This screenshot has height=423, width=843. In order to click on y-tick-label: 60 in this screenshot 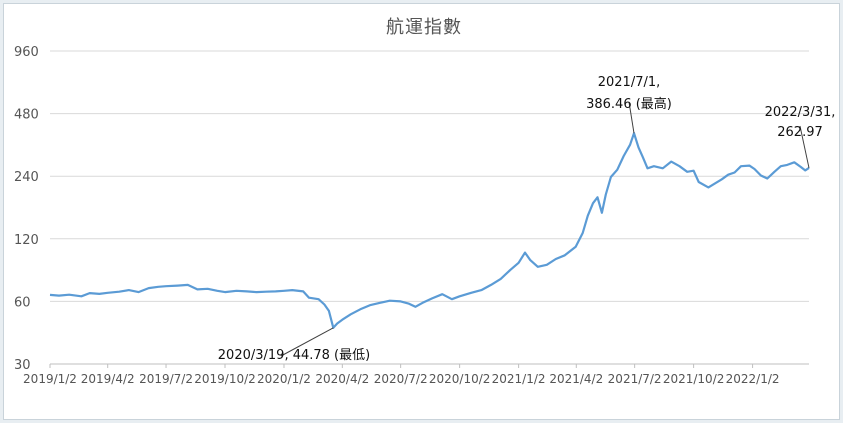, I will do `click(22, 302)`.